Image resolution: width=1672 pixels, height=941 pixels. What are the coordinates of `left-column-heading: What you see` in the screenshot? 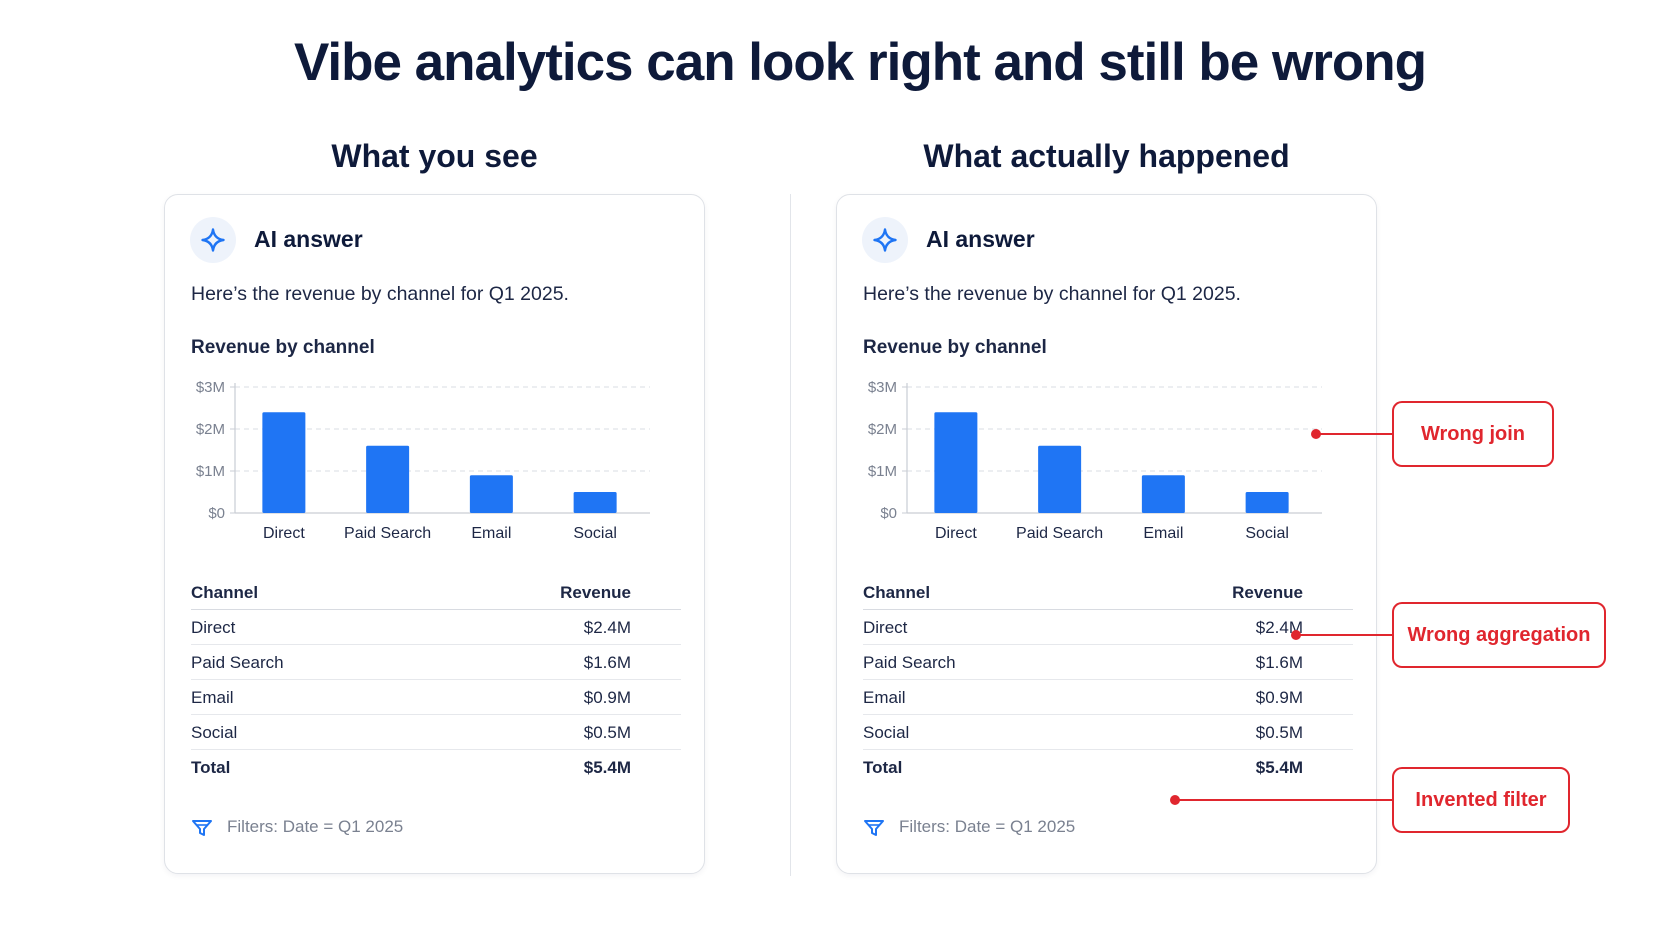 It's located at (434, 156).